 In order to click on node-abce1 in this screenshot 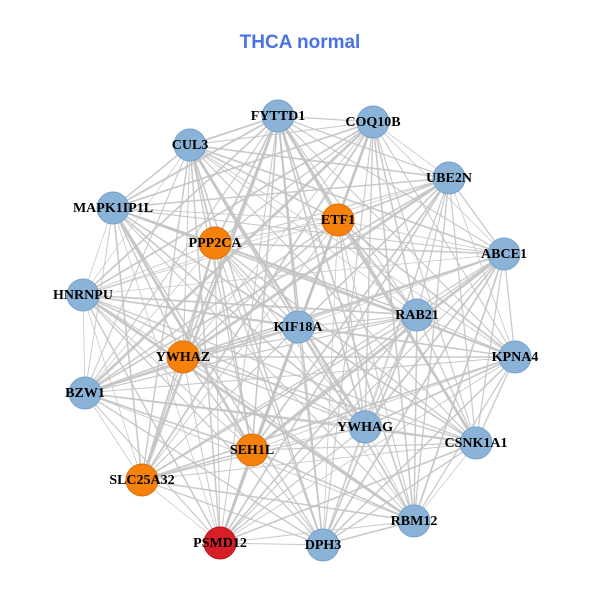, I will do `click(504, 254)`.